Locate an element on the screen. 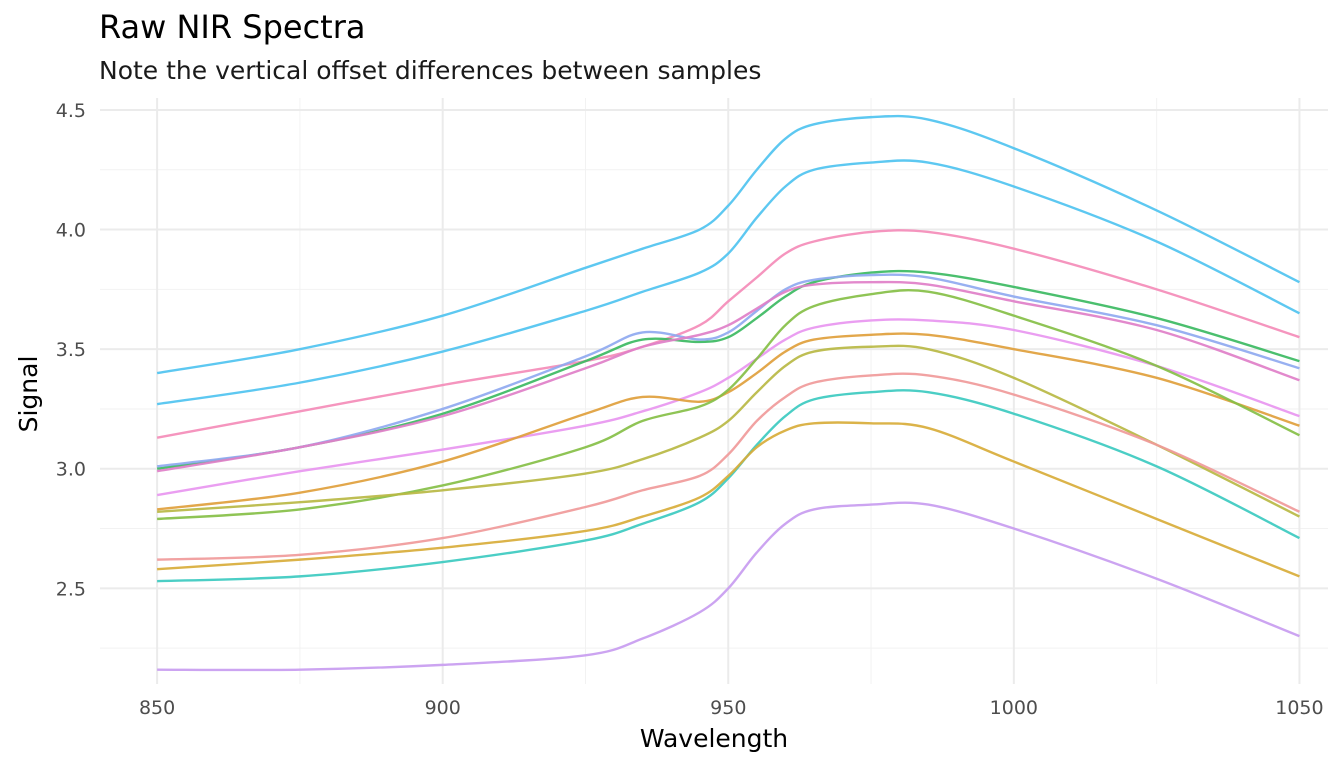 The height and width of the screenshot is (768, 1344). chart-title: Raw NIR Spectra is located at coordinates (232, 27).